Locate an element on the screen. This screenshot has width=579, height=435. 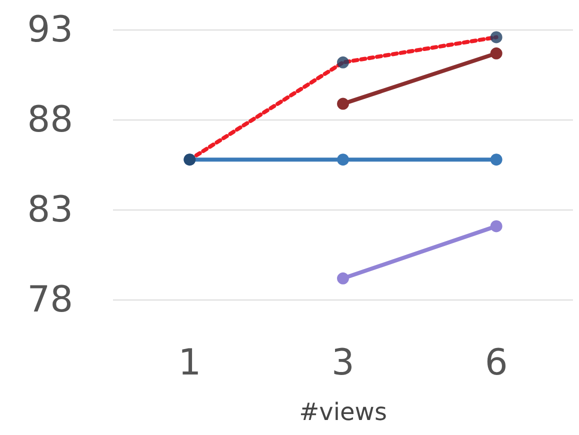
y-tick-label: 88 is located at coordinates (50, 120).